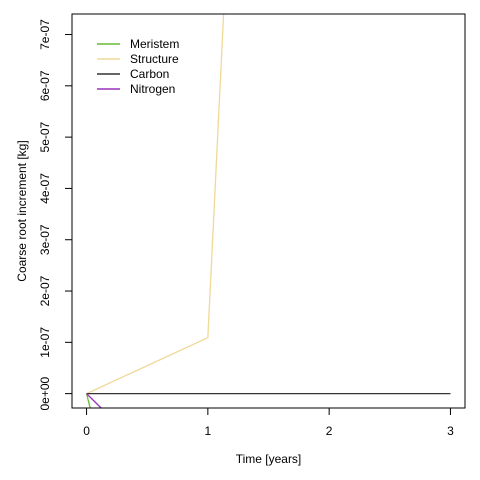  What do you see at coordinates (22, 210) in the screenshot?
I see `y-axis-label: Coarse root increment [kg]` at bounding box center [22, 210].